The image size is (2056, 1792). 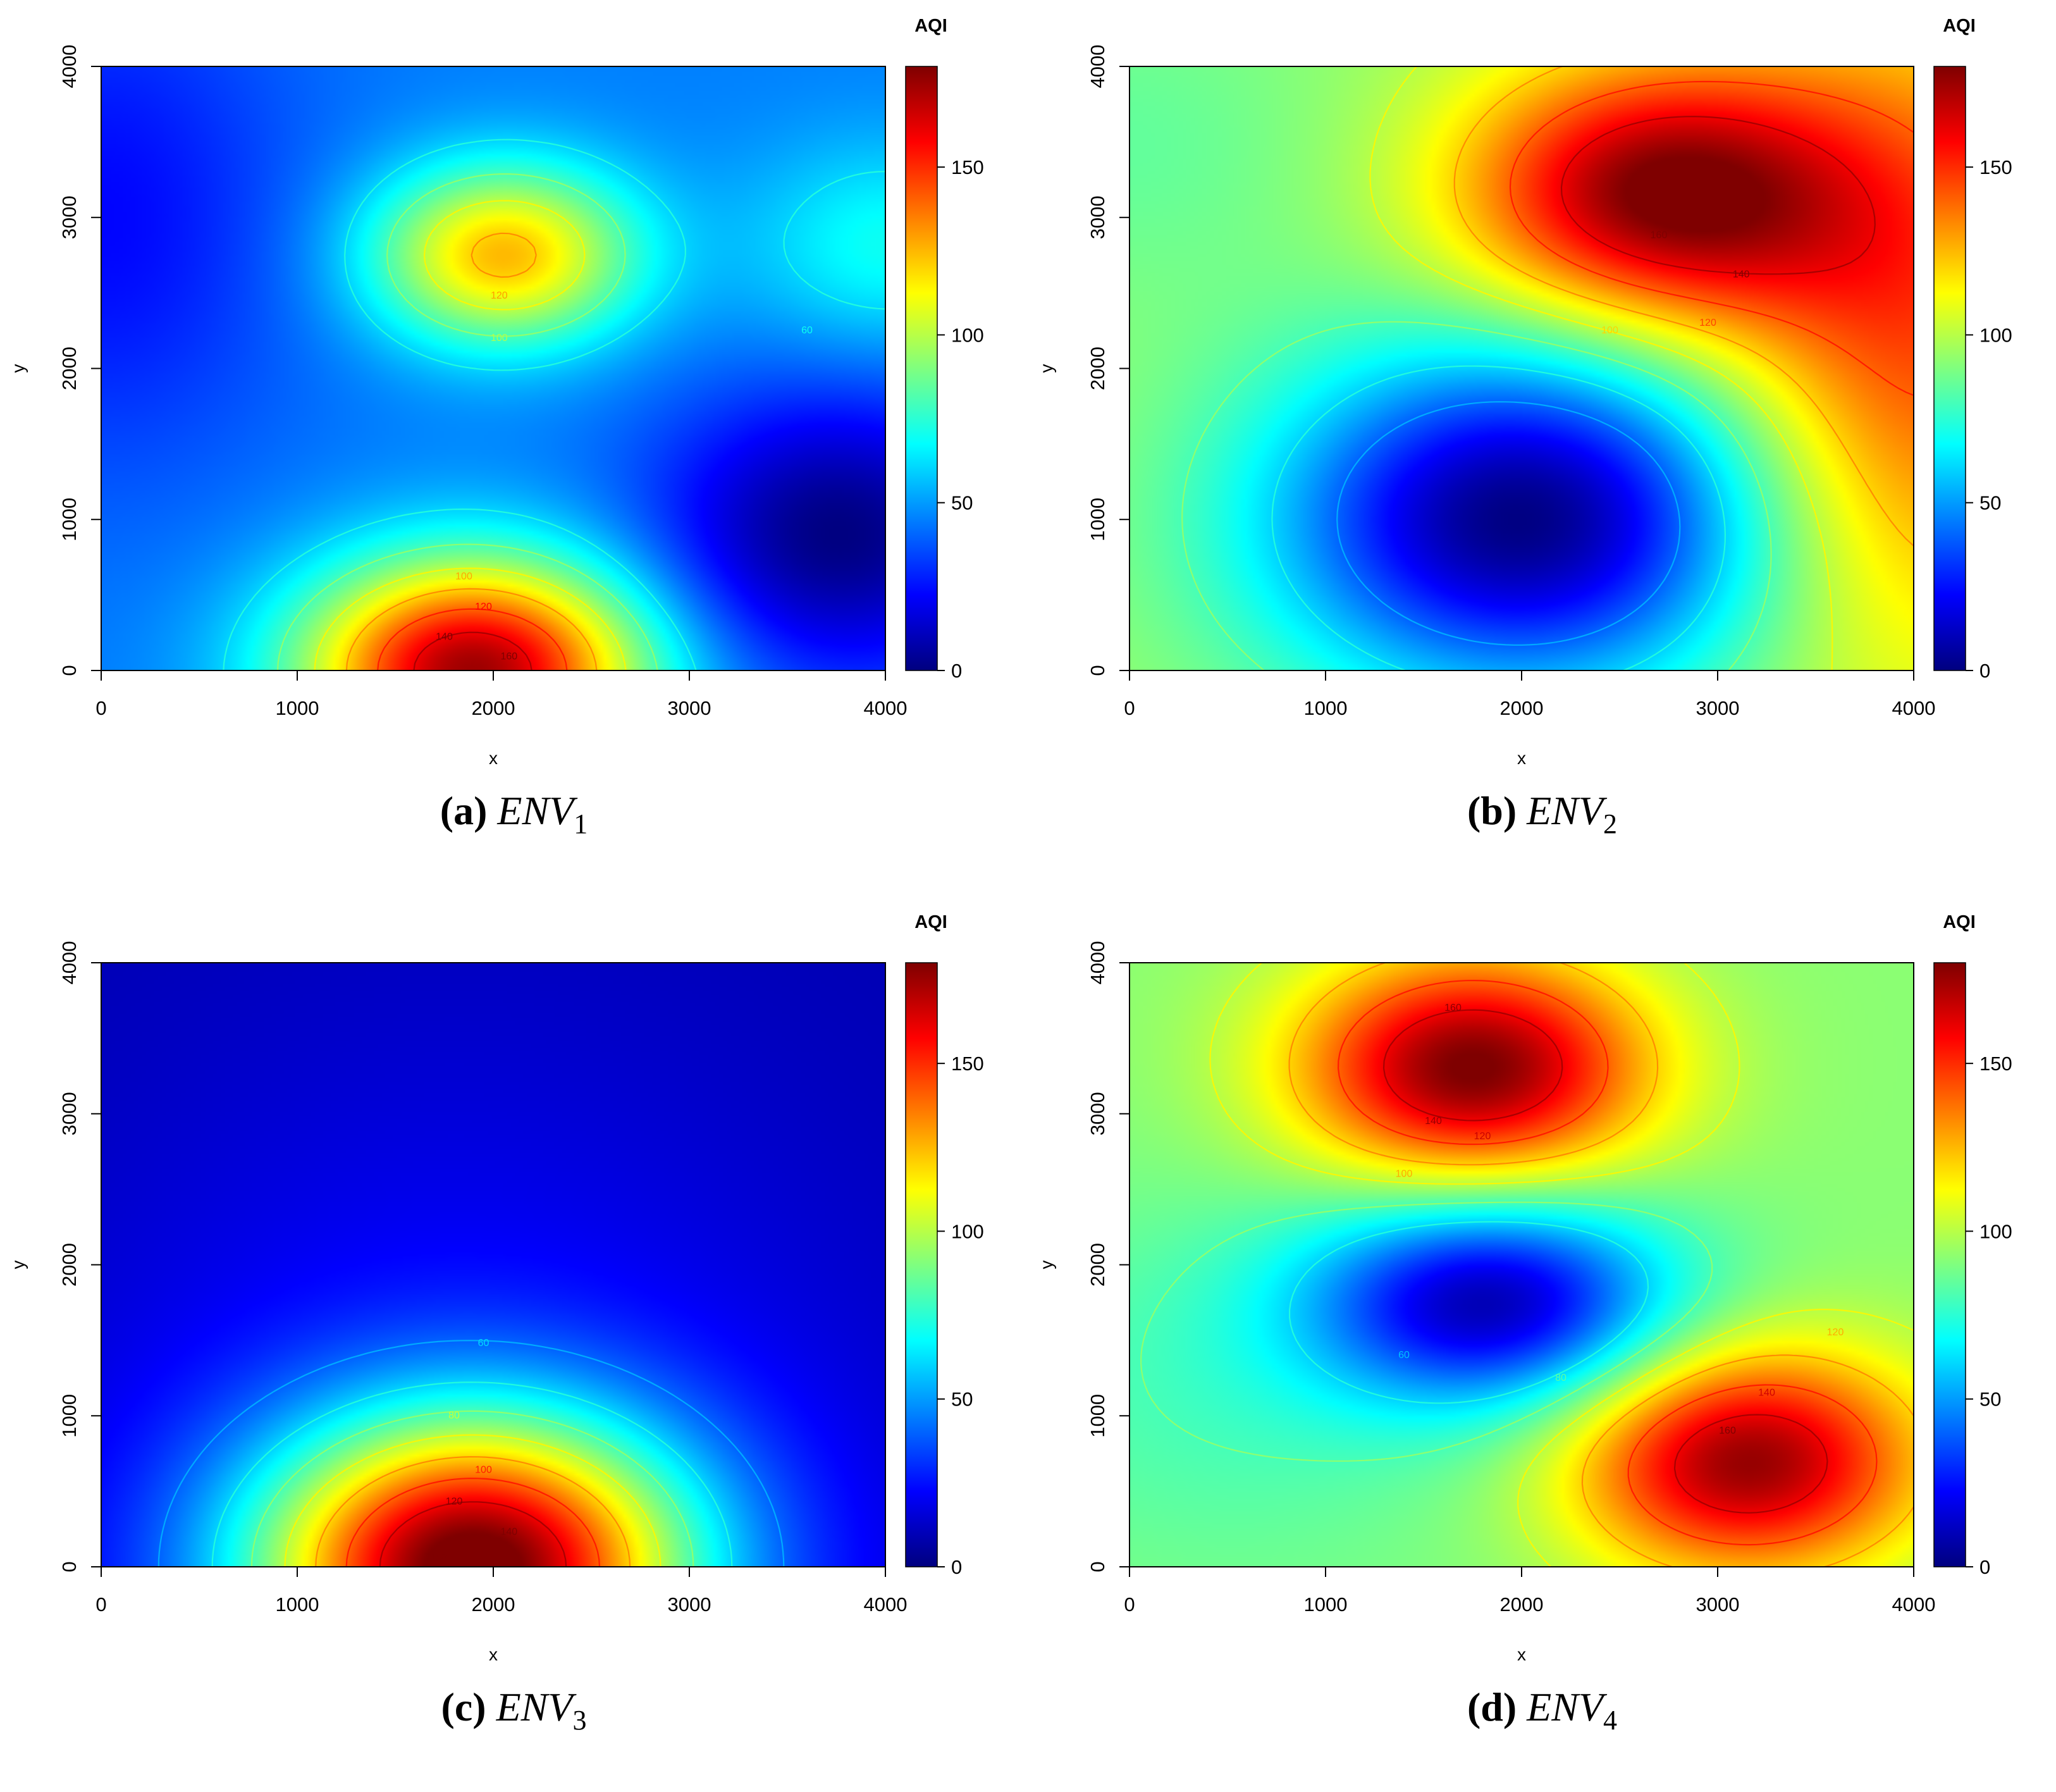 What do you see at coordinates (1492, 810) in the screenshot?
I see `panel-label: (b)` at bounding box center [1492, 810].